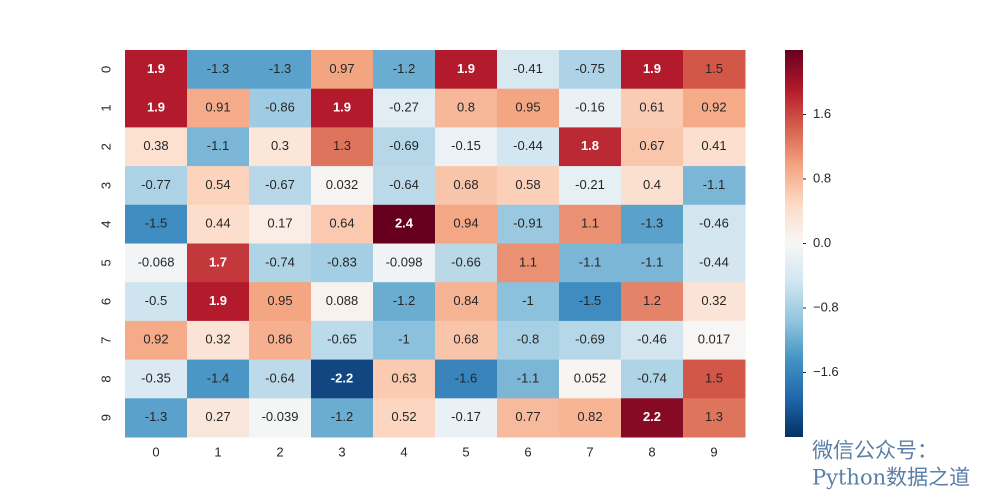 The width and height of the screenshot is (1000, 500). What do you see at coordinates (105, 185) in the screenshot?
I see `y-tick-label: 3` at bounding box center [105, 185].